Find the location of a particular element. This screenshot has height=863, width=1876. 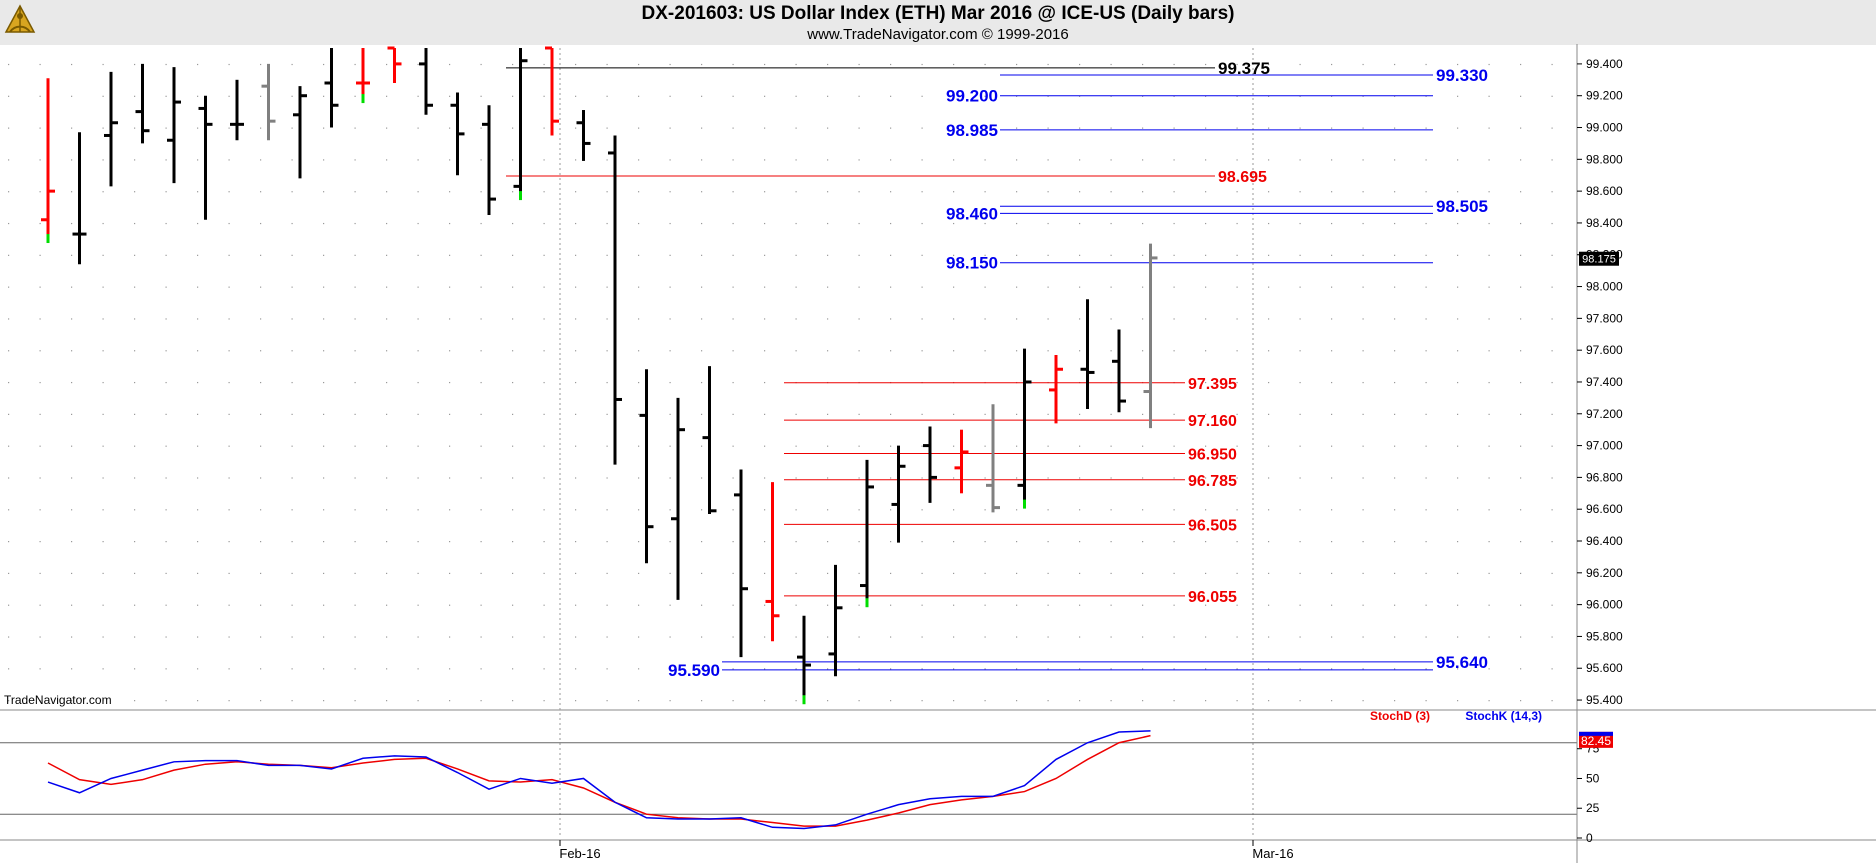

y-tick-label: 96.600 is located at coordinates (1604, 509).